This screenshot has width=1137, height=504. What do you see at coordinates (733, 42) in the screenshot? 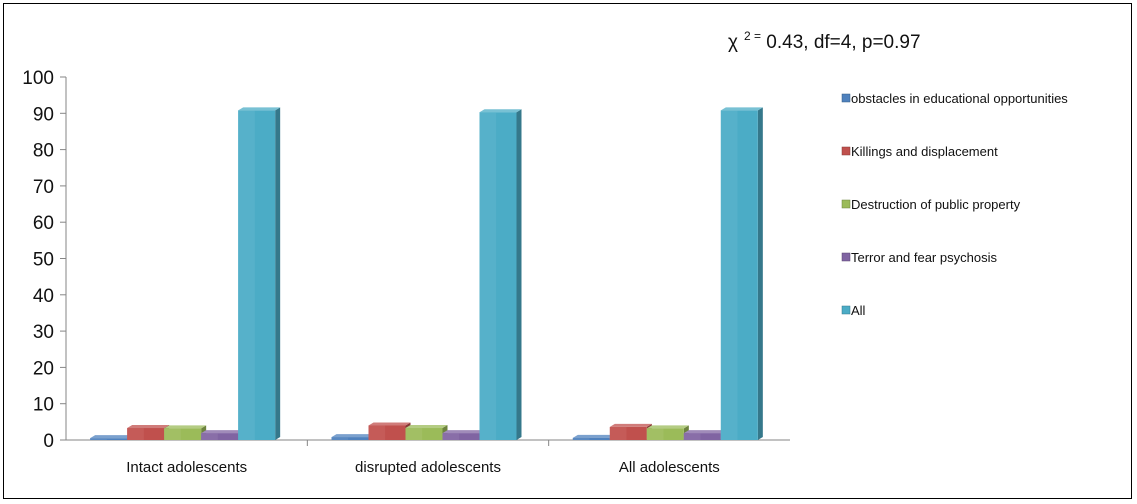
I see `chi-symbol: χ` at bounding box center [733, 42].